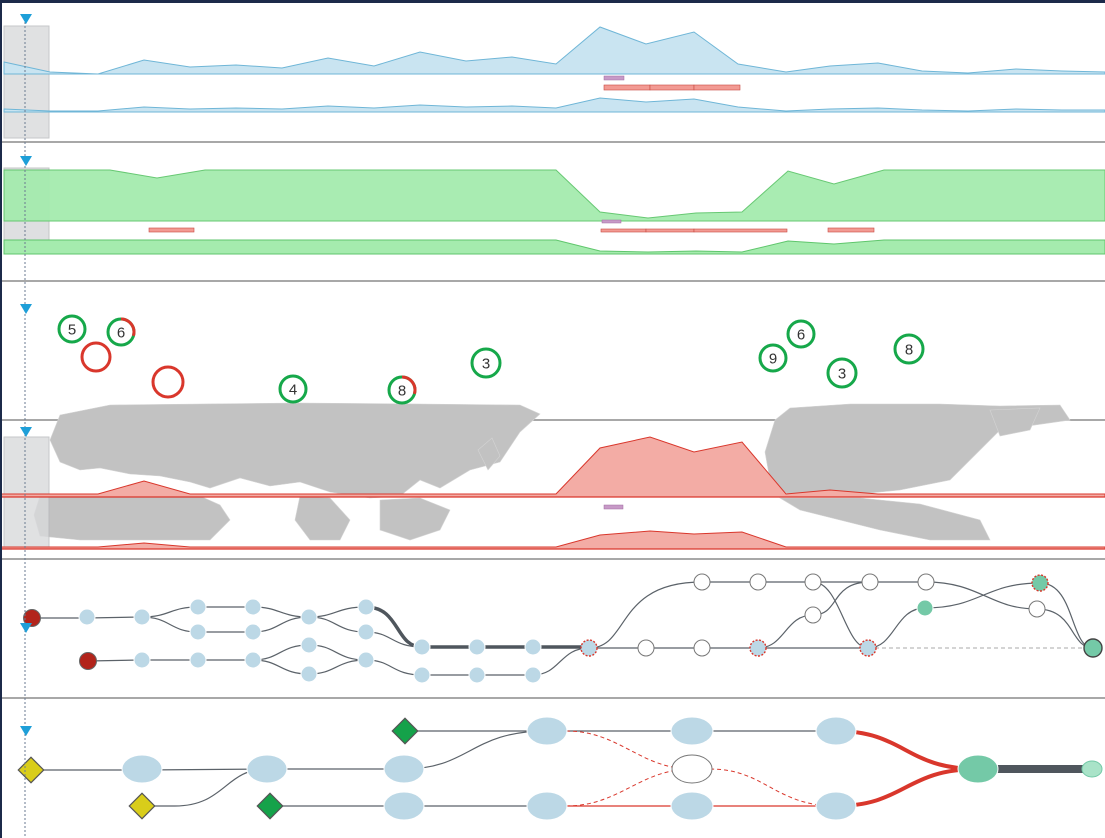 This screenshot has height=838, width=1105. I want to click on panel-green-area, so click(554, 211).